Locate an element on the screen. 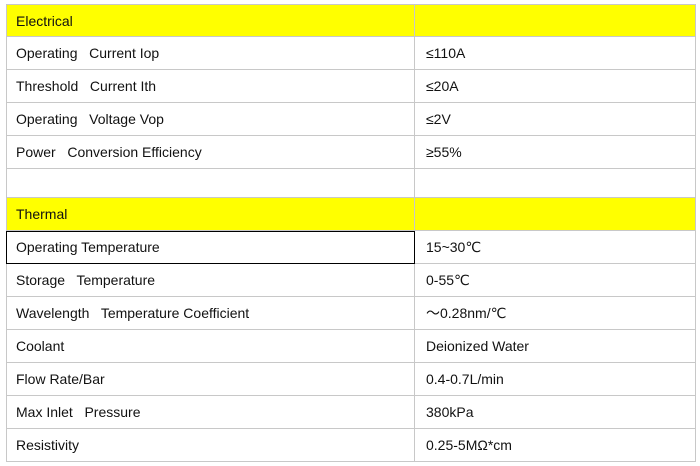  table-cell: Flow Rate/Bar is located at coordinates (210, 379).